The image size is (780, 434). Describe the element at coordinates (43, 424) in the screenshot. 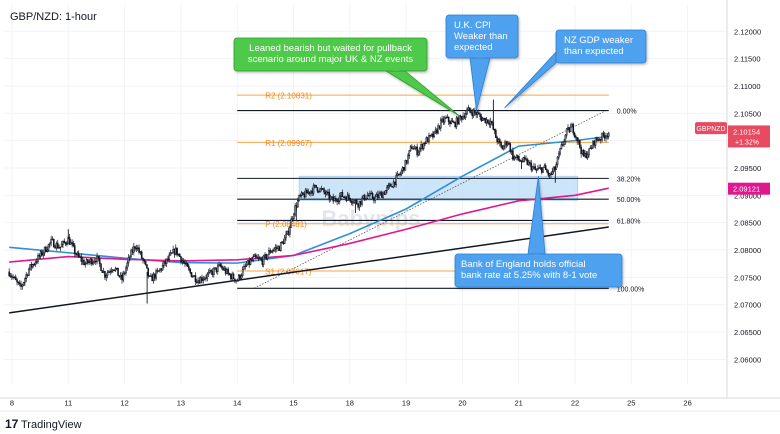

I see `tradingview-logo: 17 TradingView` at that location.